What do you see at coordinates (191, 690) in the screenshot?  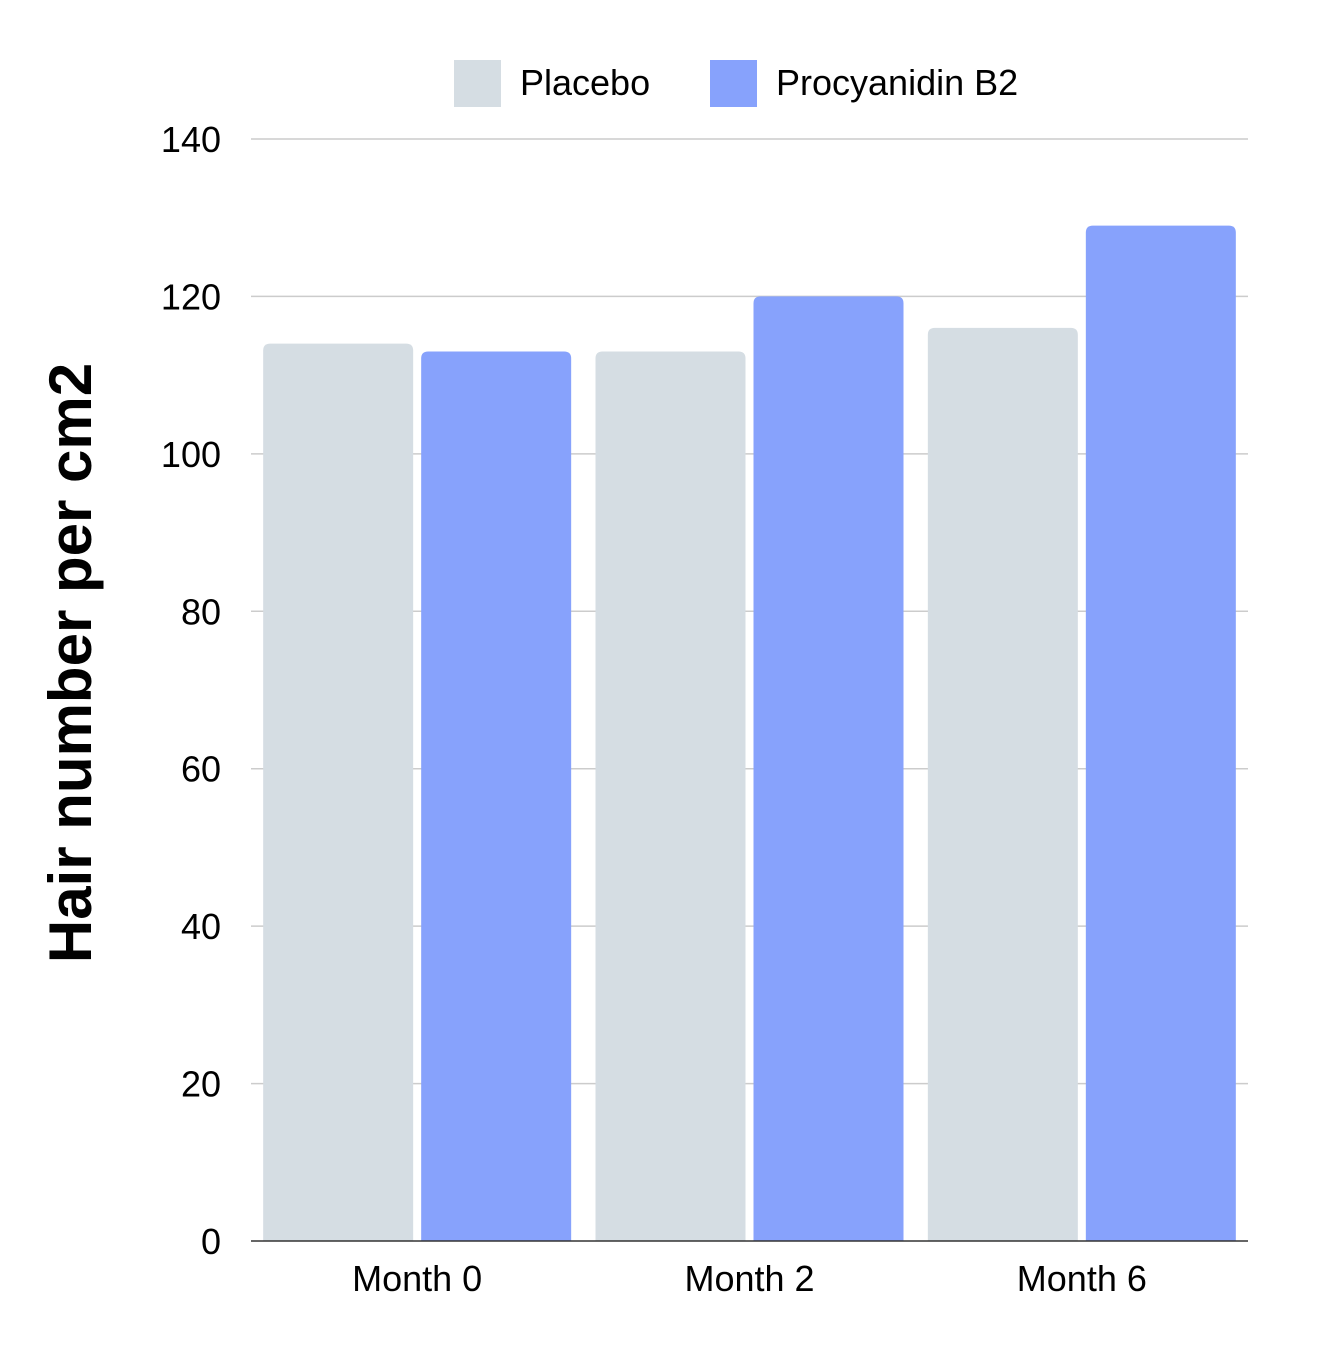 I see `y-axis-ticks: 0 20 40 60 80 100 120 140` at bounding box center [191, 690].